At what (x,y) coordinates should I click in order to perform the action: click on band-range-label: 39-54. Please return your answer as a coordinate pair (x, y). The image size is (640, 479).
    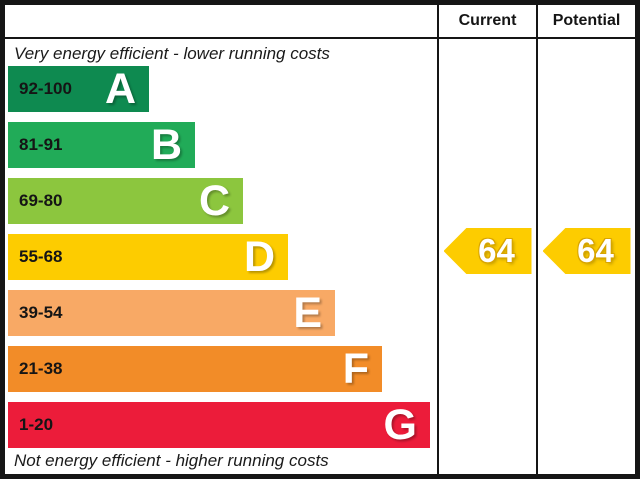
    Looking at the image, I should click on (41, 312).